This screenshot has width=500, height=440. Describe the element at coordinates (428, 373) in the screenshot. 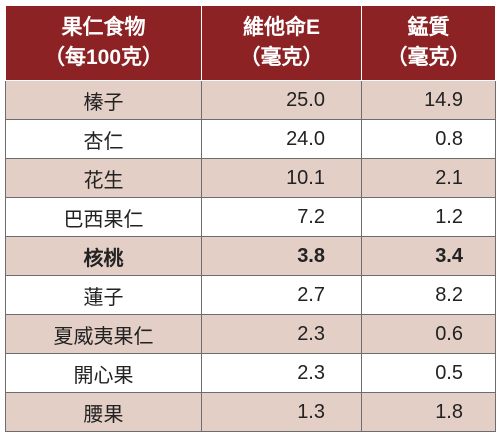

I see `manganese-cell: 0.5` at that location.